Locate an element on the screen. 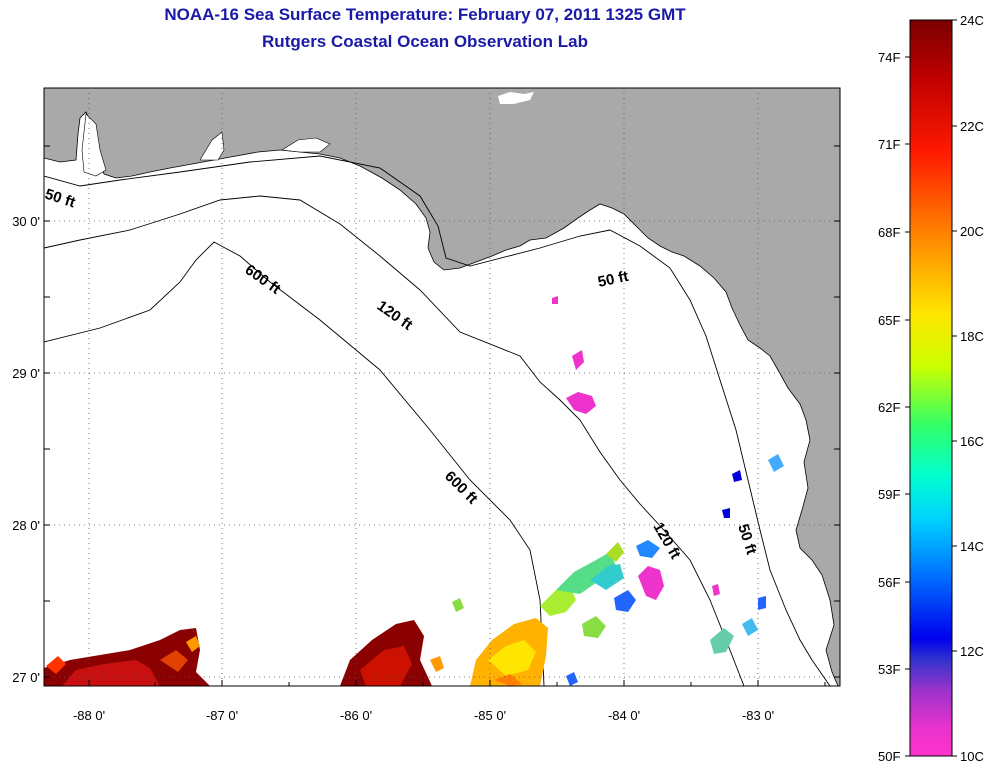 The image size is (992, 770). colorbar-celsius-label: 18C is located at coordinates (972, 336).